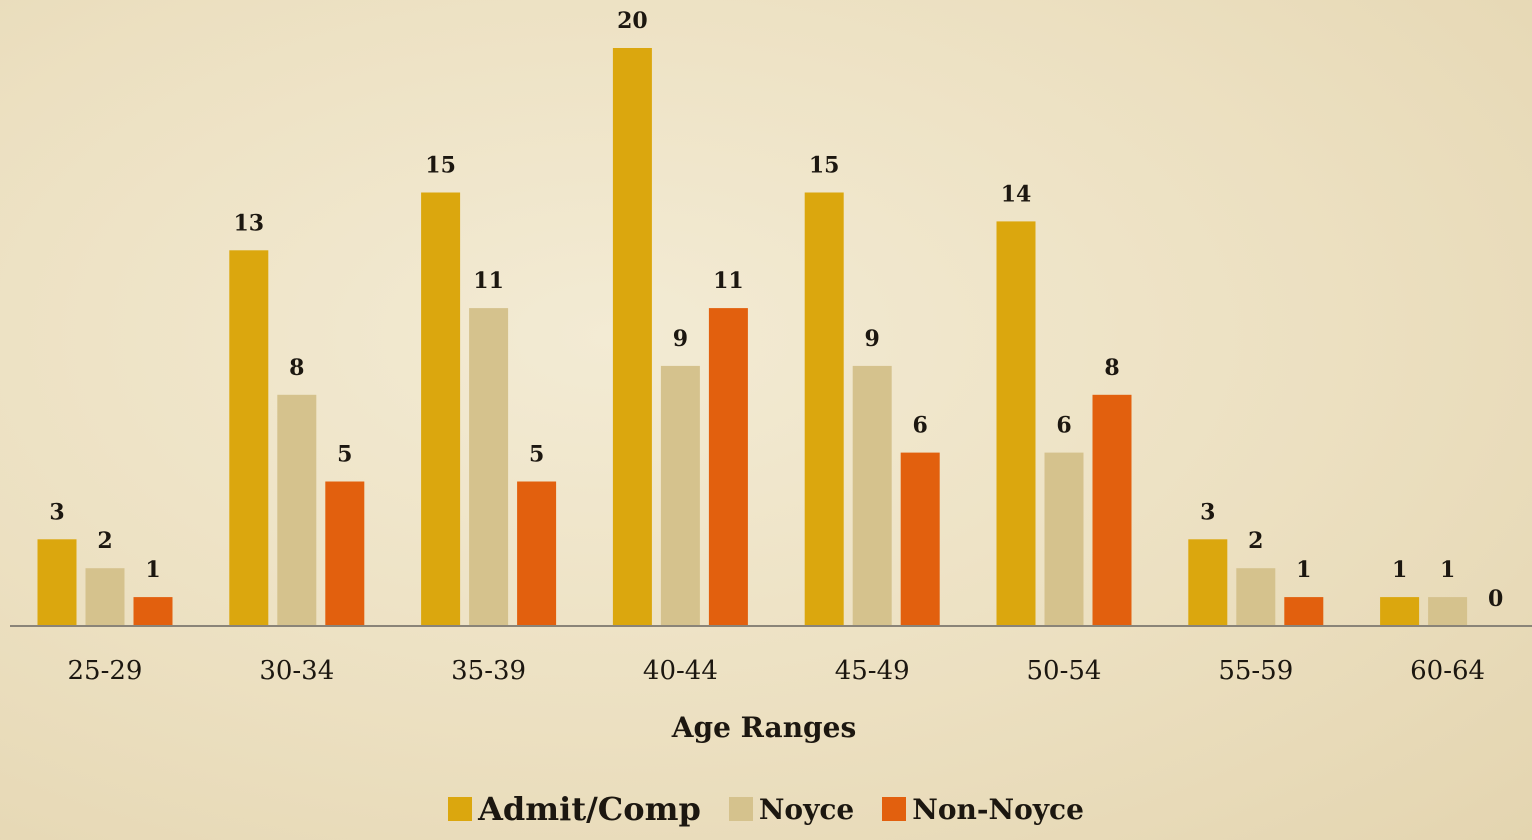 This screenshot has height=840, width=1532. What do you see at coordinates (536, 455) in the screenshot?
I see `data-label-non-noyce-35-39: 5` at bounding box center [536, 455].